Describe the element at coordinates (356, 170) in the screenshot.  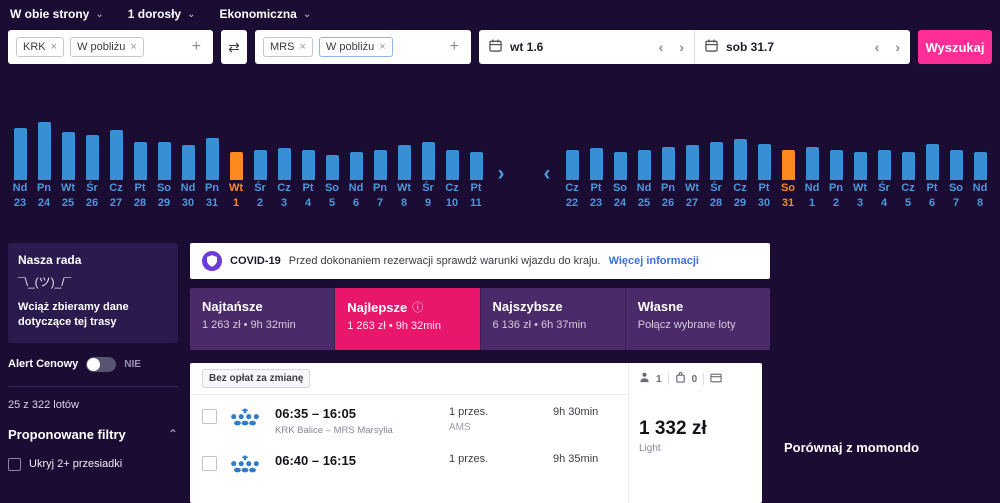
I see `price-bar-nd-6: Nd 6` at that location.